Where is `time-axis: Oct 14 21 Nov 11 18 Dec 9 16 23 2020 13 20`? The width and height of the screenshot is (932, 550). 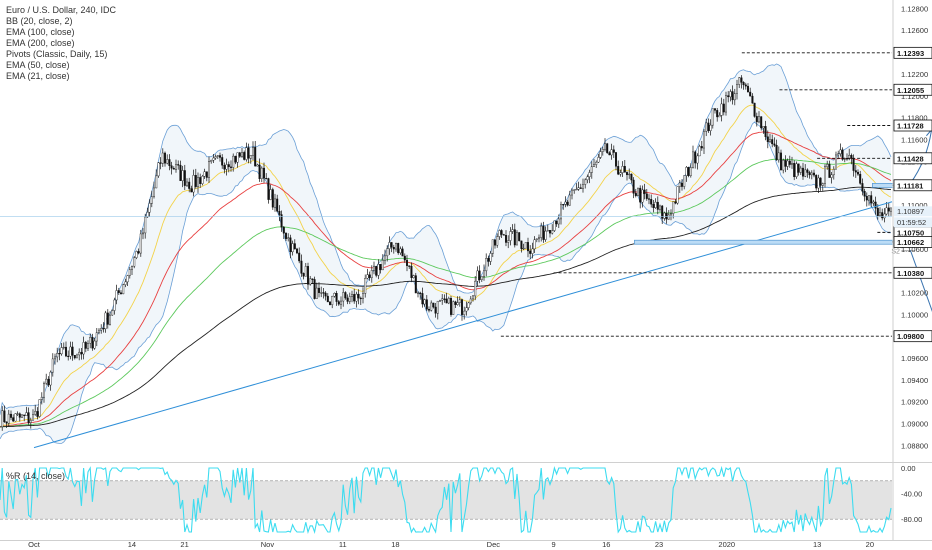 time-axis: Oct 14 21 Nov 11 18 Dec 9 16 23 2020 13 20 is located at coordinates (466, 544).